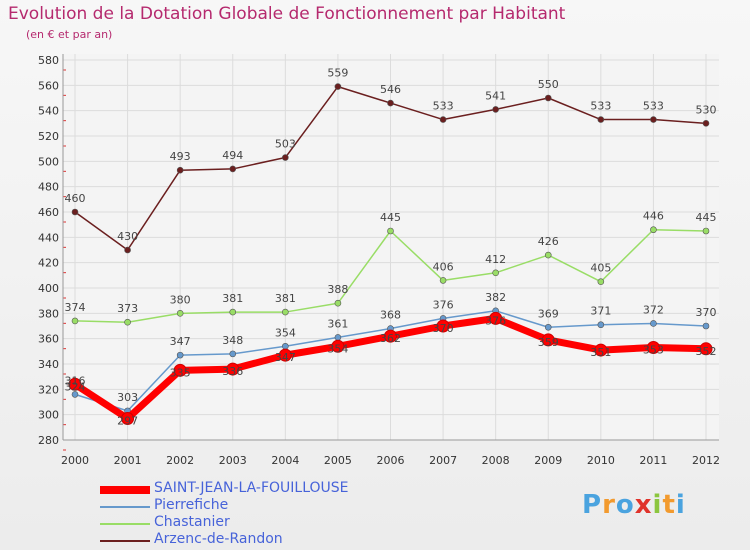 The width and height of the screenshot is (750, 550). What do you see at coordinates (653, 460) in the screenshot?
I see `x-tick-label: 2011` at bounding box center [653, 460].